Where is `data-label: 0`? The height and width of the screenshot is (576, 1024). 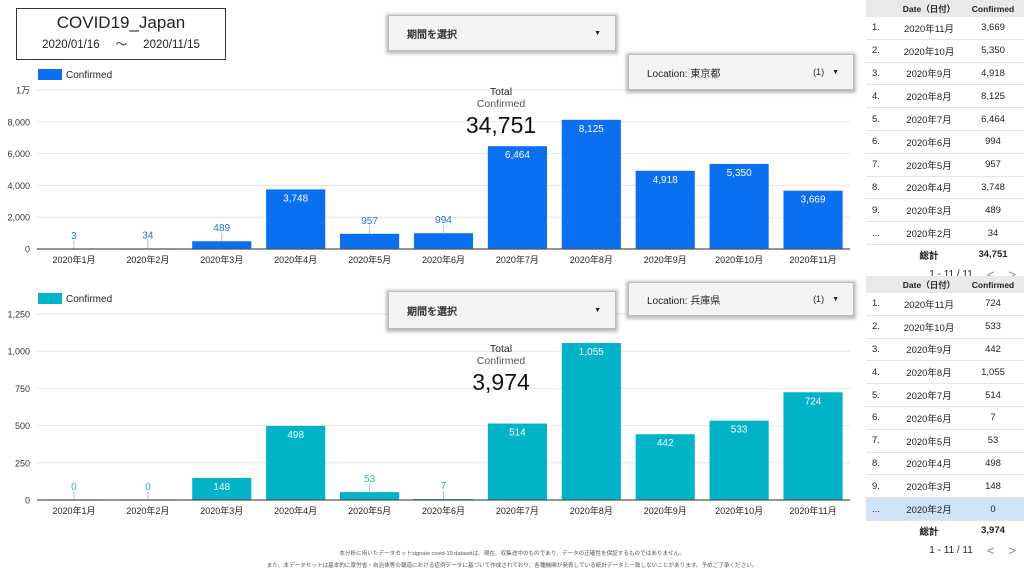
data-label: 0 is located at coordinates (148, 487).